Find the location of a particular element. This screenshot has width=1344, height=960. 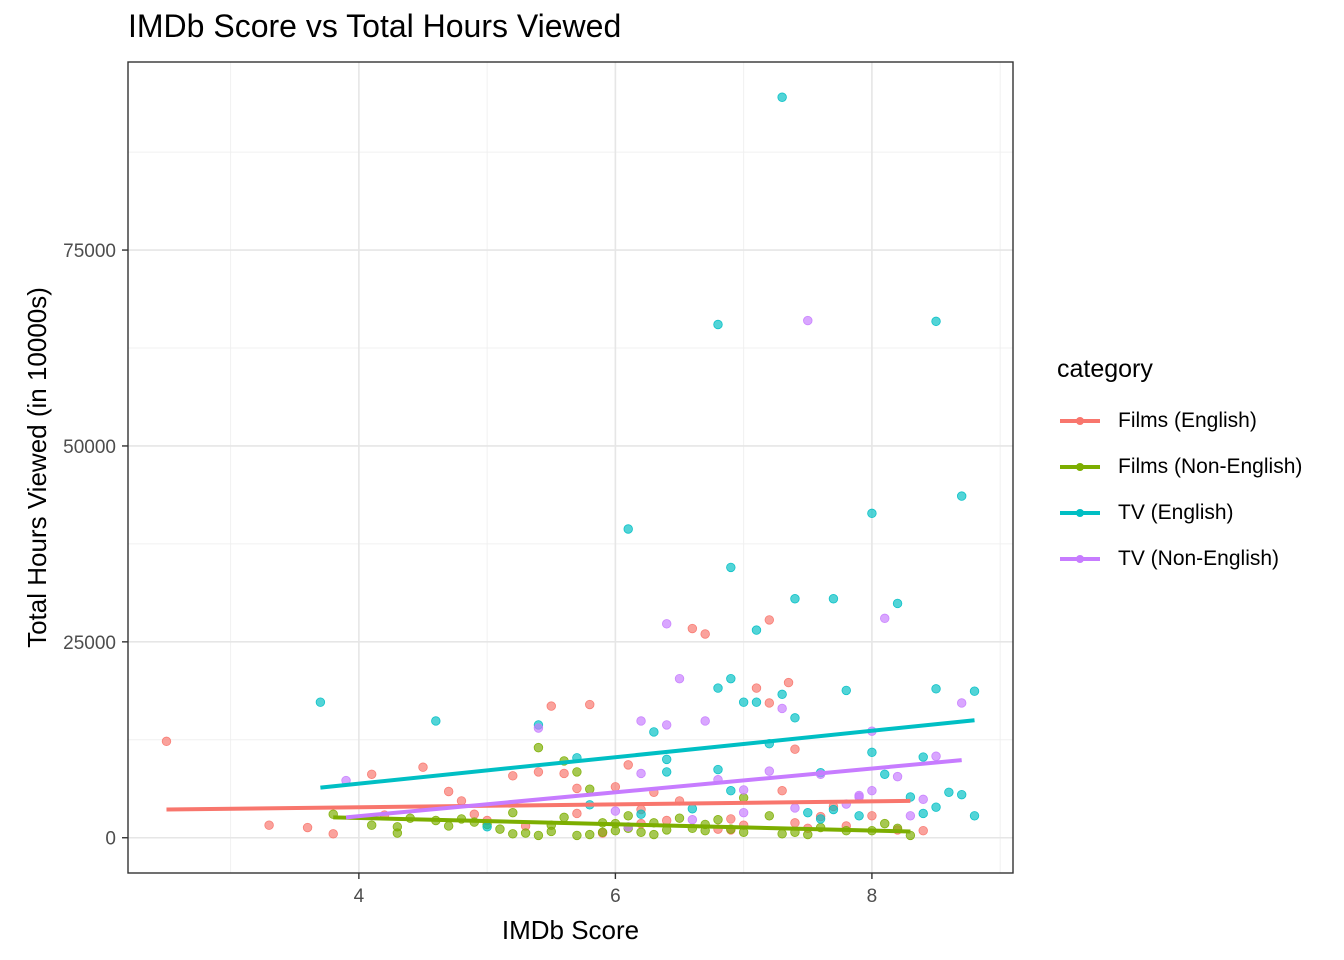

legend-item-tv-non-english: TV (Non-English) is located at coordinates (1179, 559).